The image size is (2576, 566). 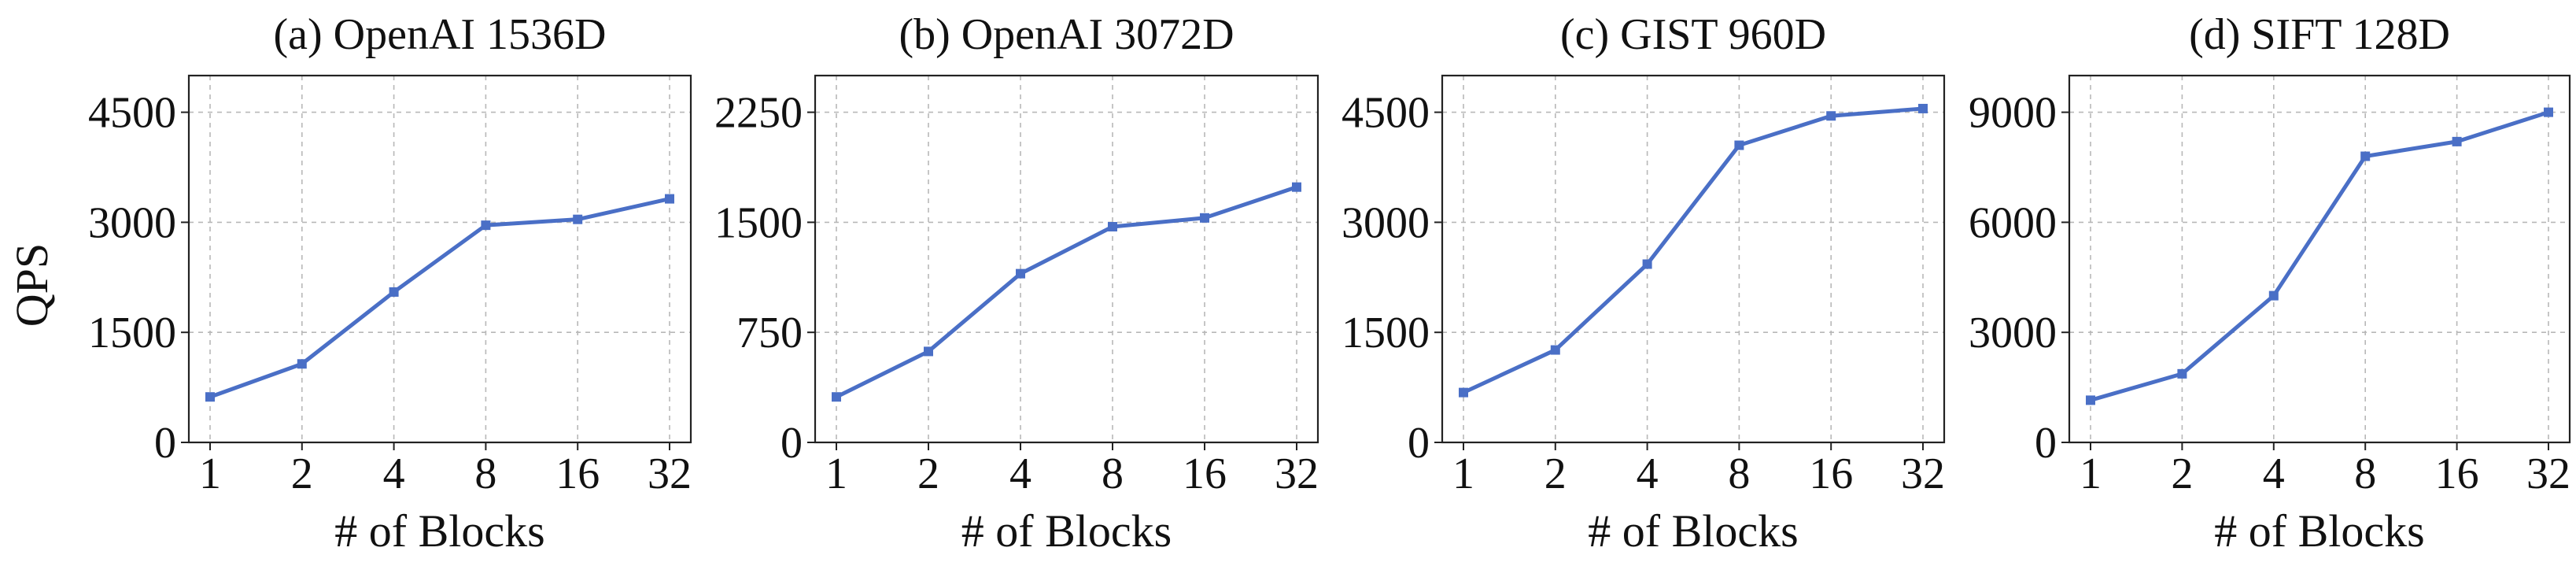 I want to click on panel-title: (d) SIFT 128D, so click(x=2319, y=34).